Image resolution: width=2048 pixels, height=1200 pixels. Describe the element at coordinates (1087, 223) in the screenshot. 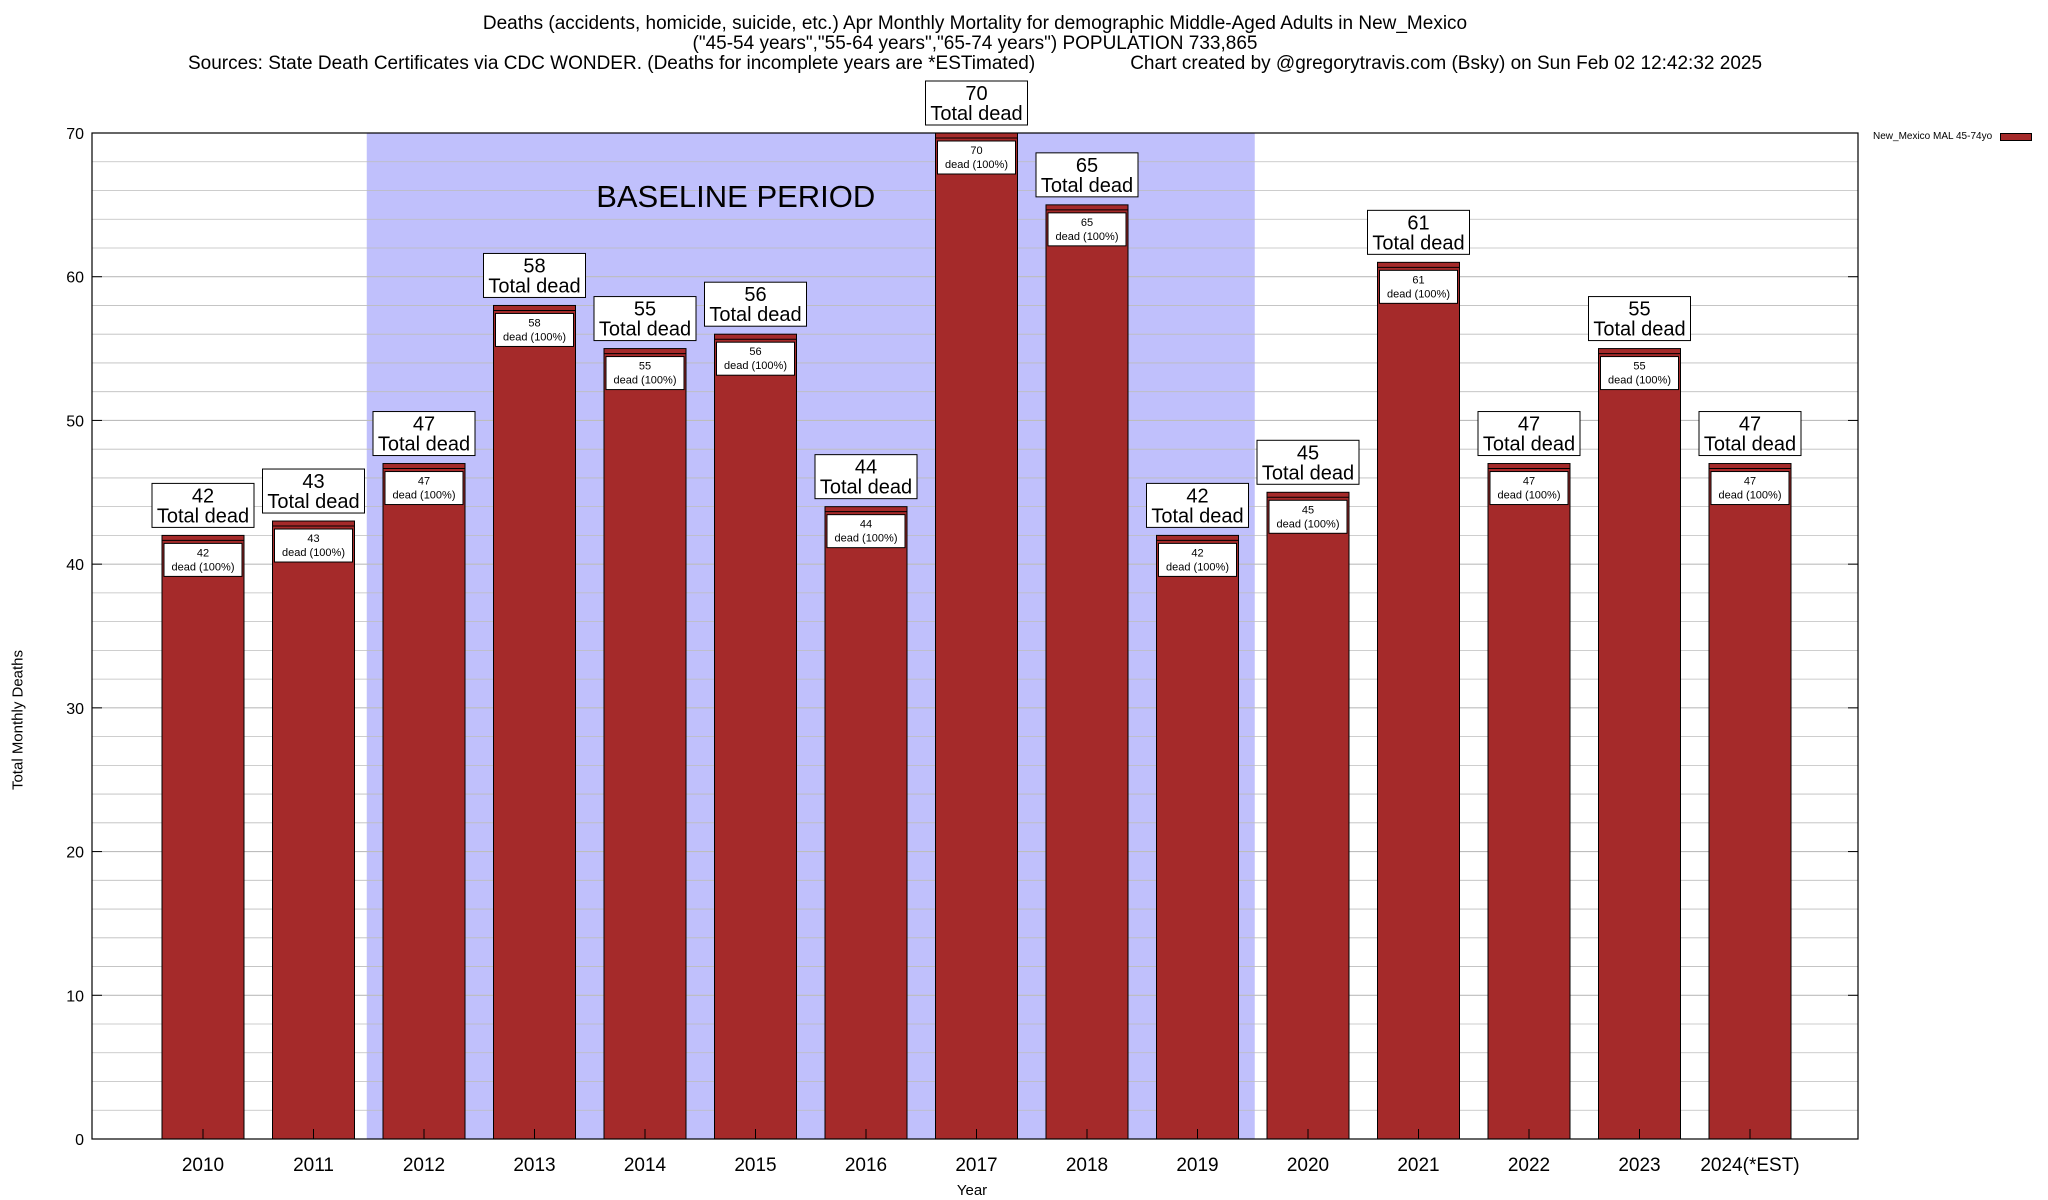

I see `inner-value-label: 65` at that location.